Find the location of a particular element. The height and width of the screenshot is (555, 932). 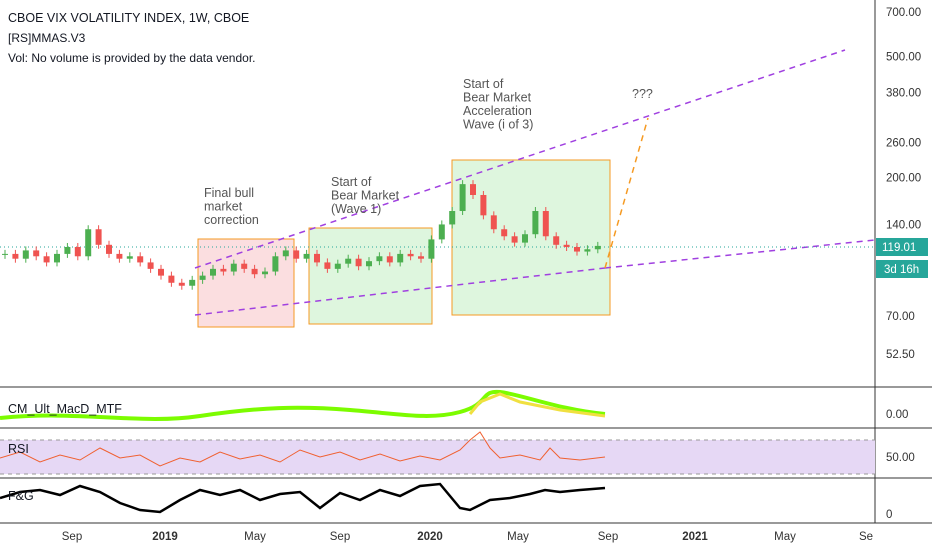

price-tick: 500.00 is located at coordinates (903, 57).